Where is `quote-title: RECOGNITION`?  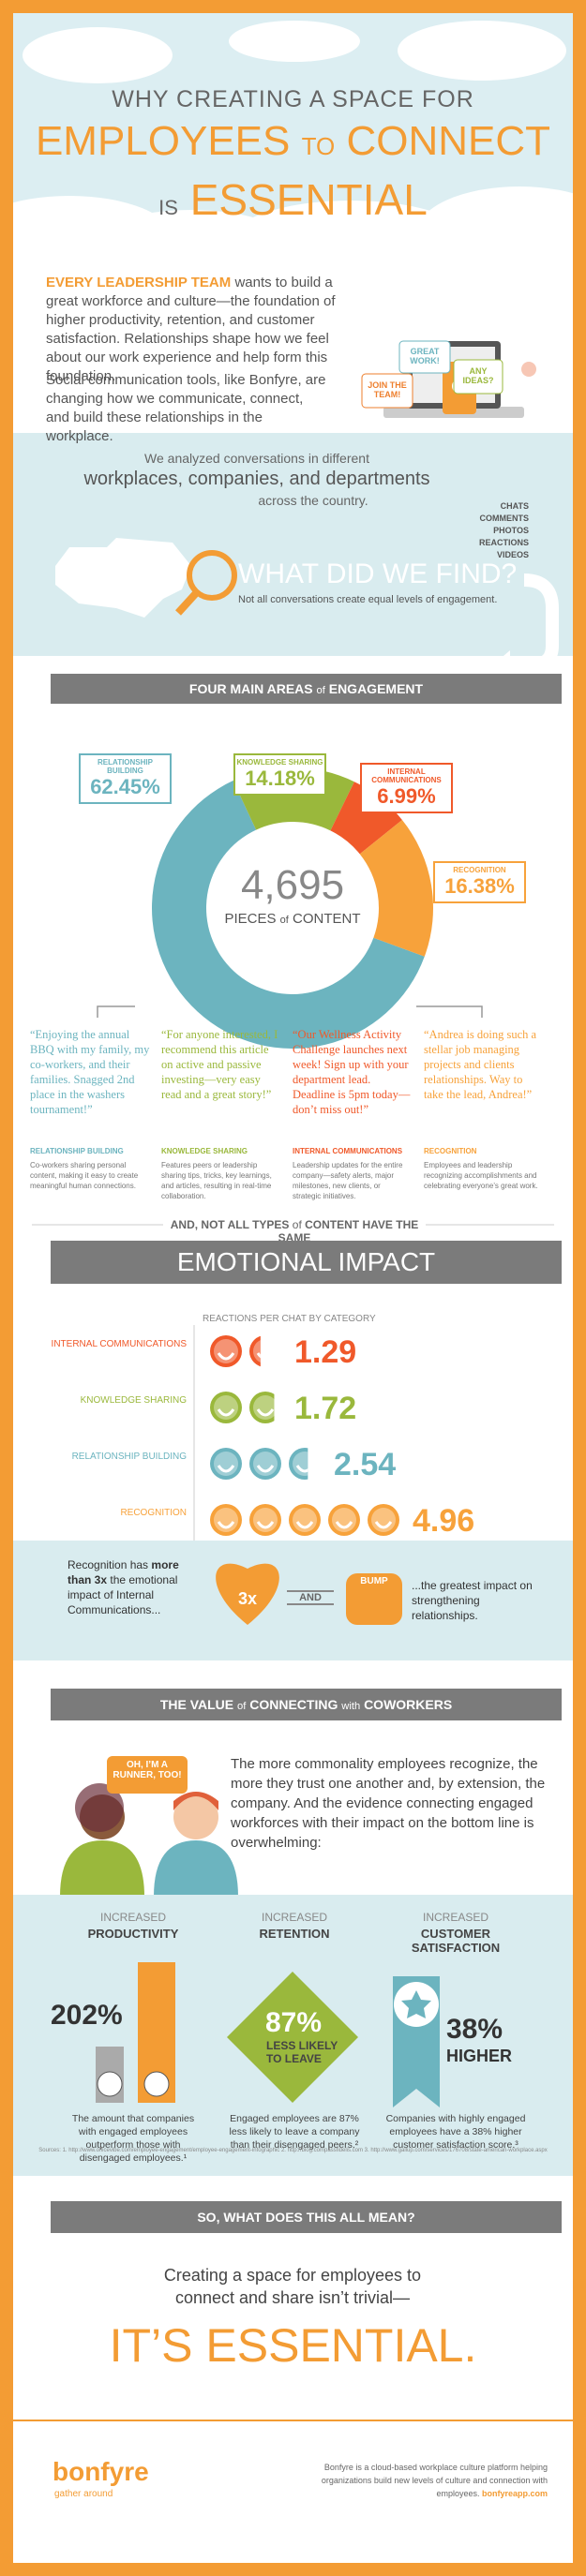
quote-title: RECOGNITION is located at coordinates (450, 1151).